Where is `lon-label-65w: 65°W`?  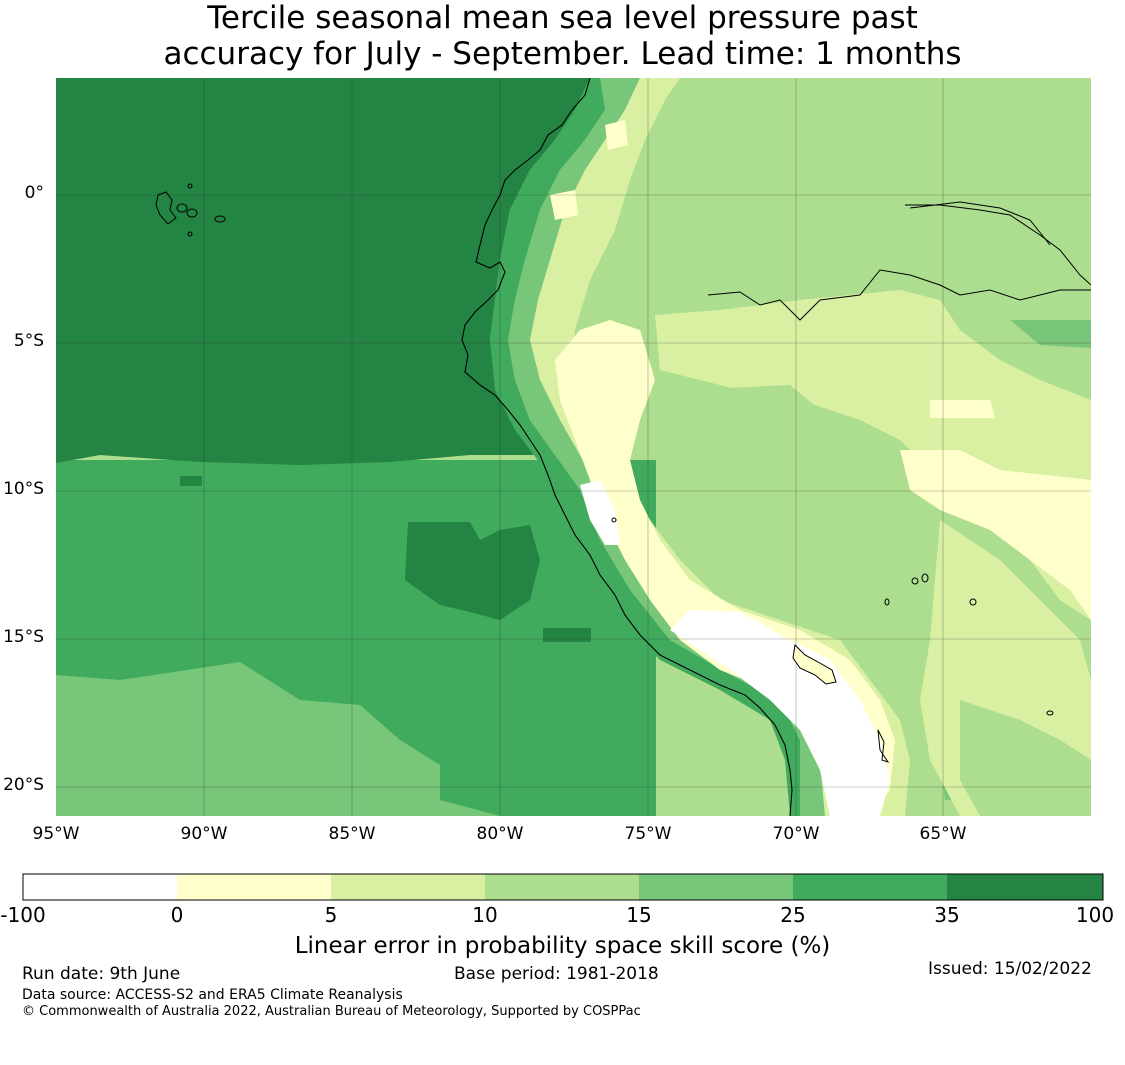 lon-label-65w: 65°W is located at coordinates (943, 834).